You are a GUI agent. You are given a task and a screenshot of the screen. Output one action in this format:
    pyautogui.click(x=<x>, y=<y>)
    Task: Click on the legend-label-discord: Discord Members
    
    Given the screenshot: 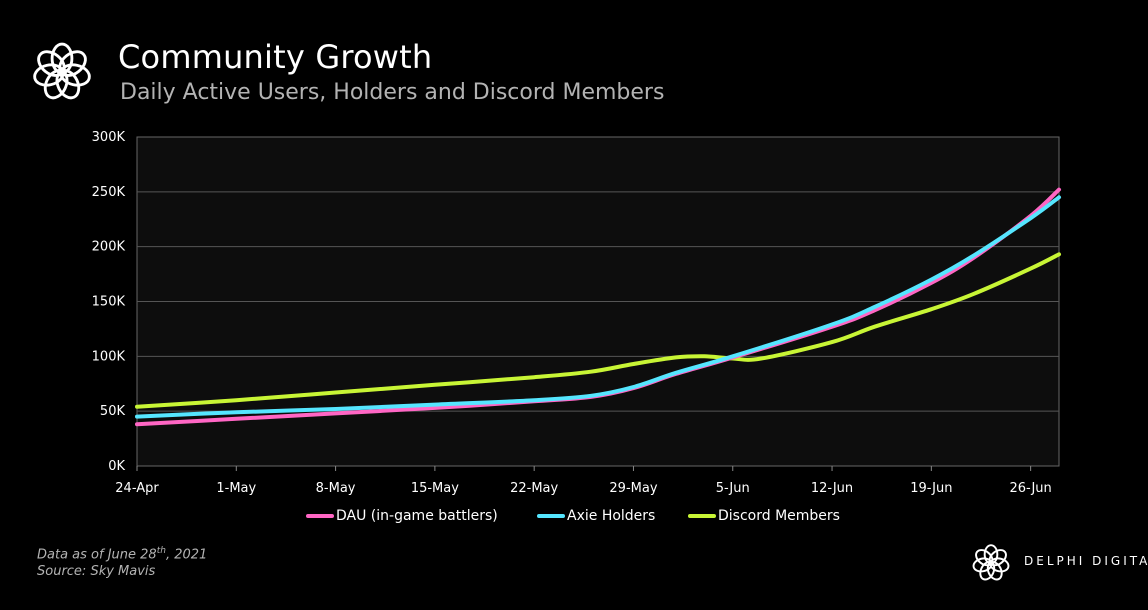 What is the action you would take?
    pyautogui.click(x=779, y=516)
    